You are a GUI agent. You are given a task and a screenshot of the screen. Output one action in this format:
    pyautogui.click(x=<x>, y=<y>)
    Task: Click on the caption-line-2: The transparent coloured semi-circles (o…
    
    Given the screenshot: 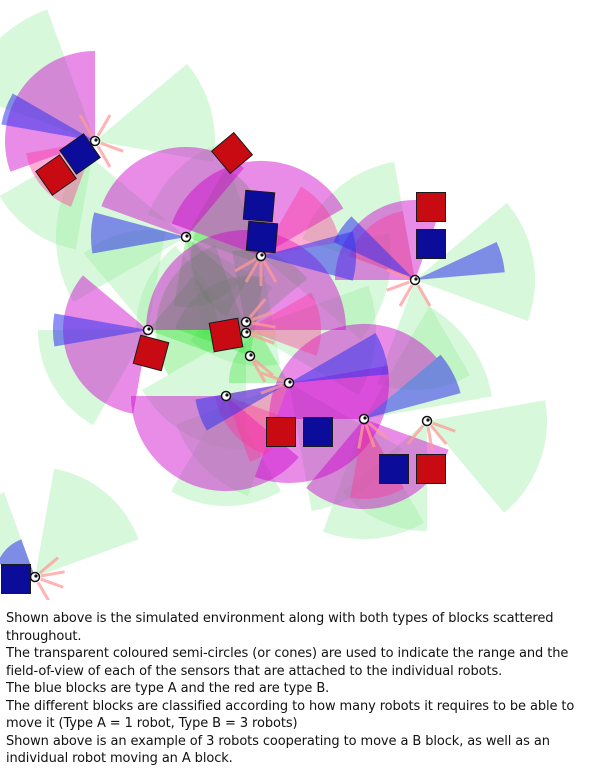 What is the action you would take?
    pyautogui.click(x=287, y=662)
    